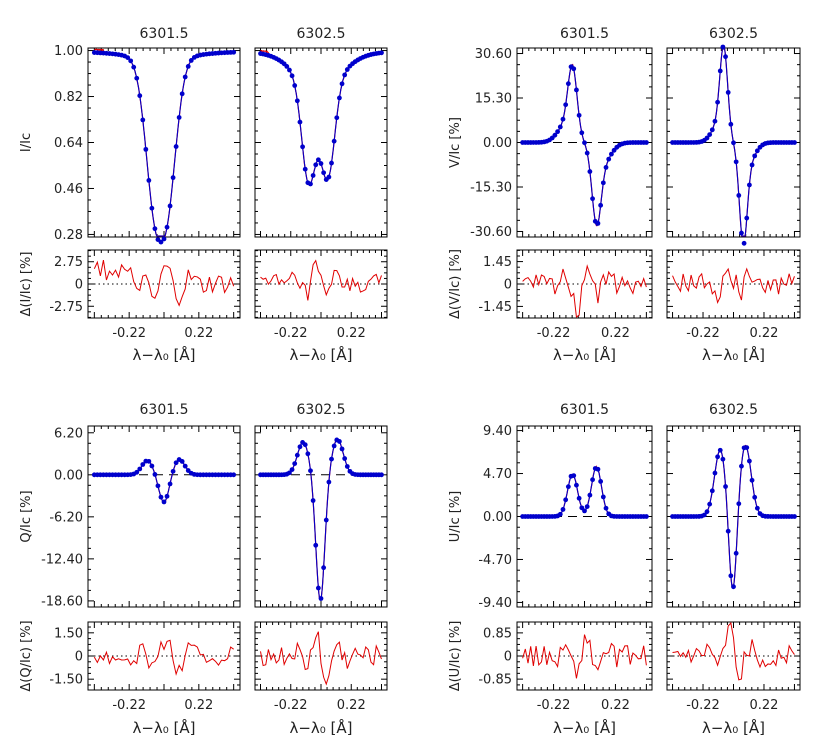  What do you see at coordinates (66, 517) in the screenshot?
I see `y-tick-label: -6.20` at bounding box center [66, 517].